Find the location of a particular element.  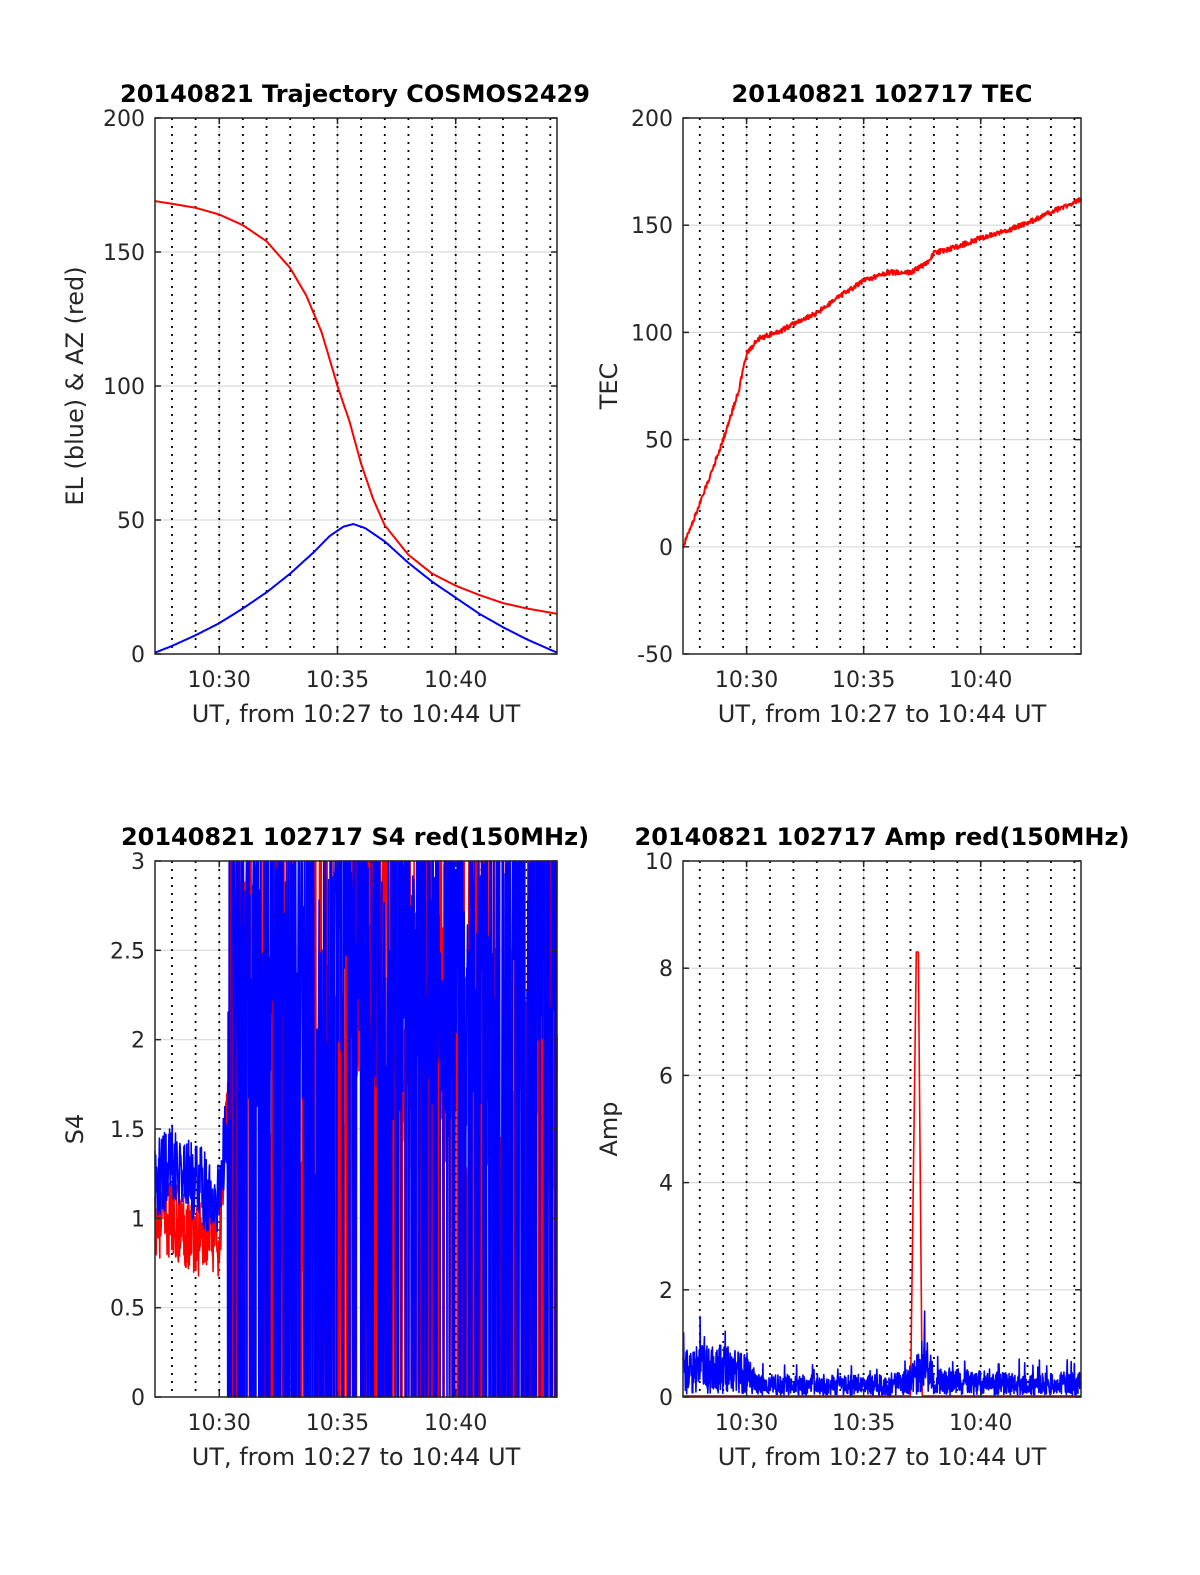

y-axis-label: EL (blue) & AZ (red) is located at coordinates (75, 385).